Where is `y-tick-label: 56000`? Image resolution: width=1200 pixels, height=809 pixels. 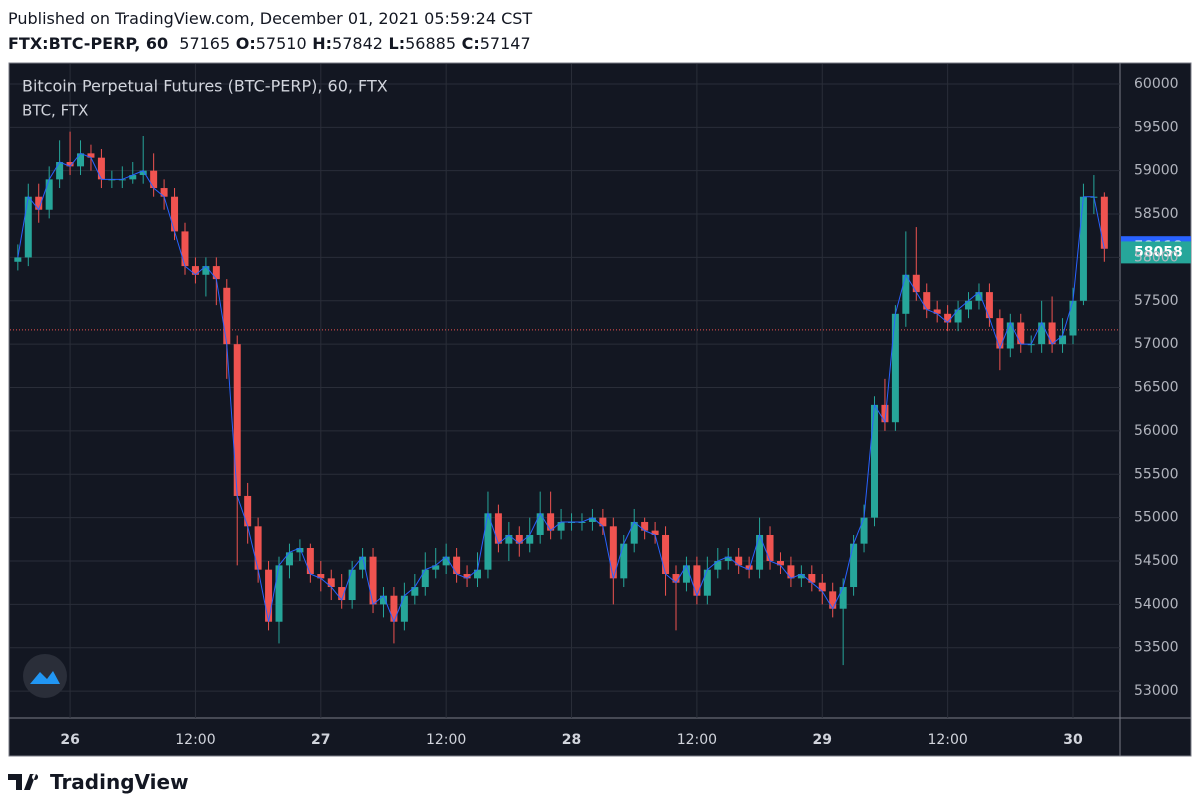
y-tick-label: 56000 is located at coordinates (1156, 431).